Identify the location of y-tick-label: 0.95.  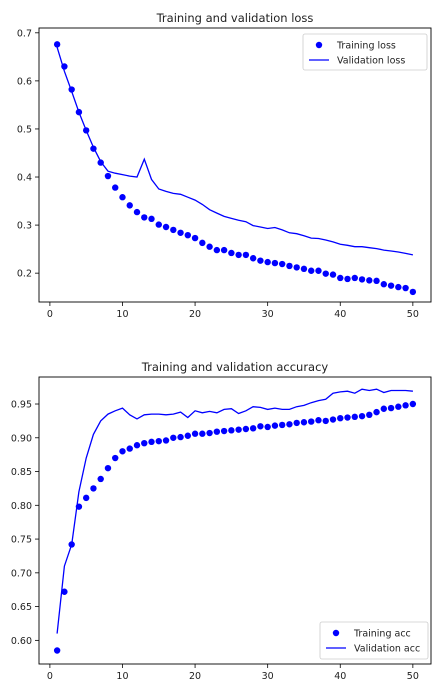
(21, 405).